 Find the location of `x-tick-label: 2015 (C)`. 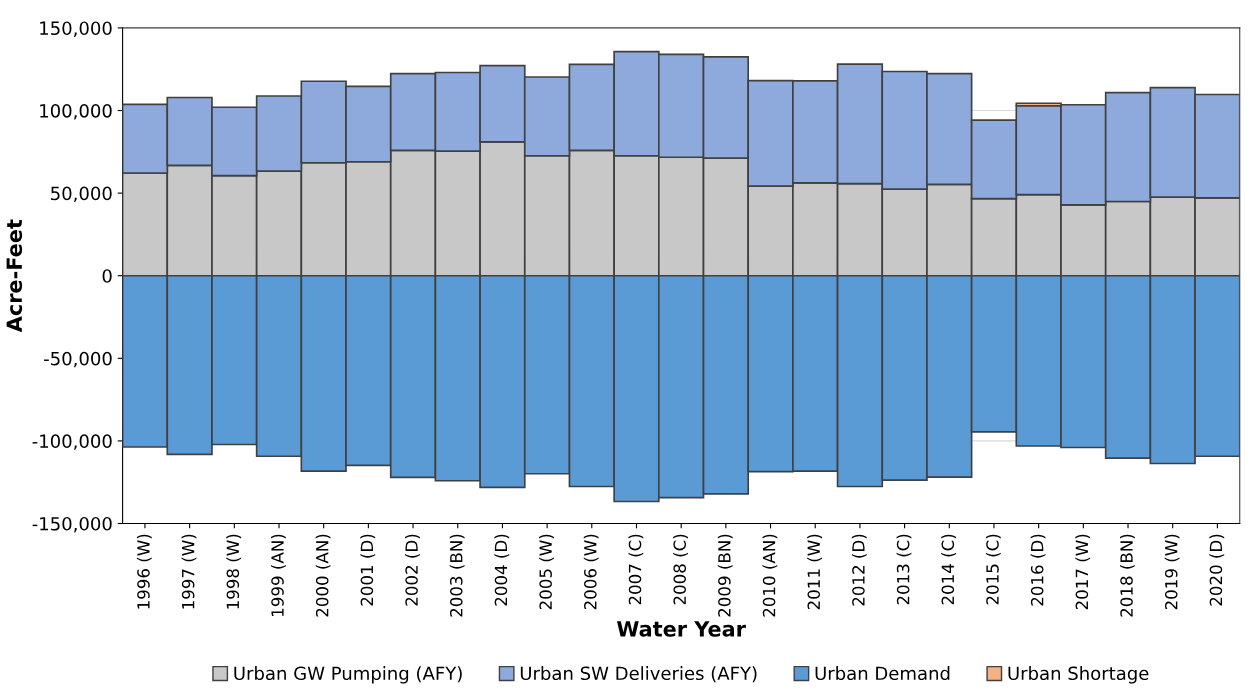

x-tick-label: 2015 (C) is located at coordinates (993, 569).